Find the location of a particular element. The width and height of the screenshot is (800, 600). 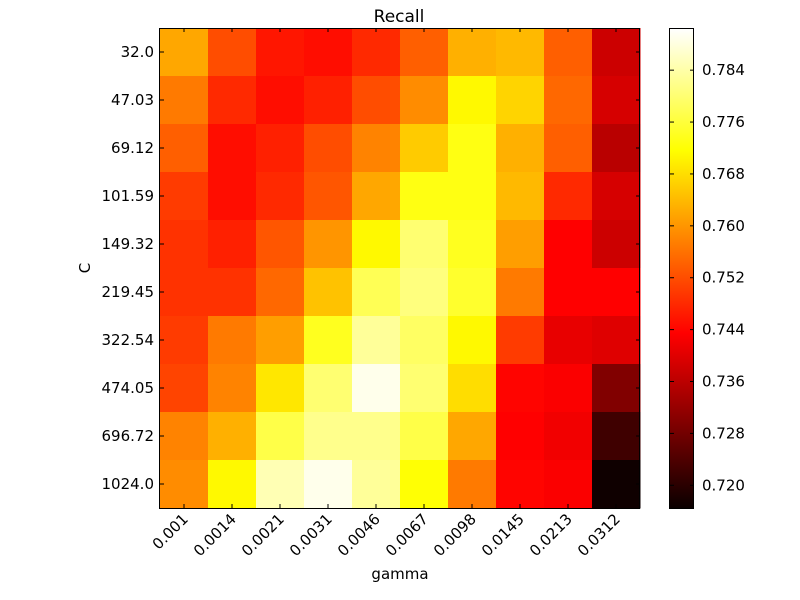

colorbar-tick-label: 0.760 is located at coordinates (723, 226).